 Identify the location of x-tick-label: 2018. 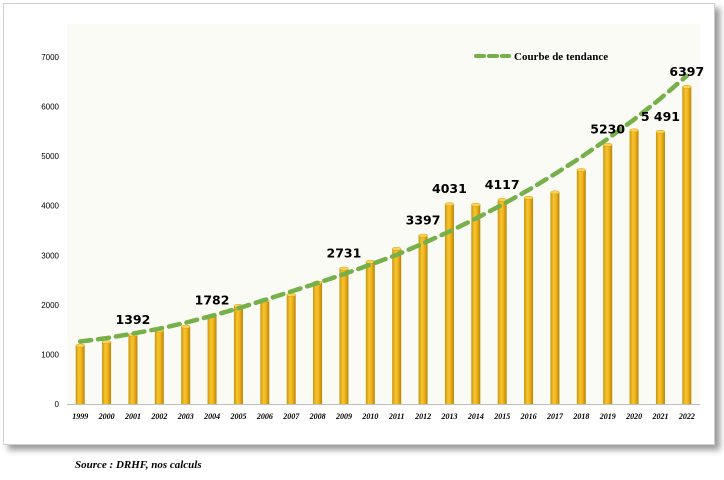
(580, 416).